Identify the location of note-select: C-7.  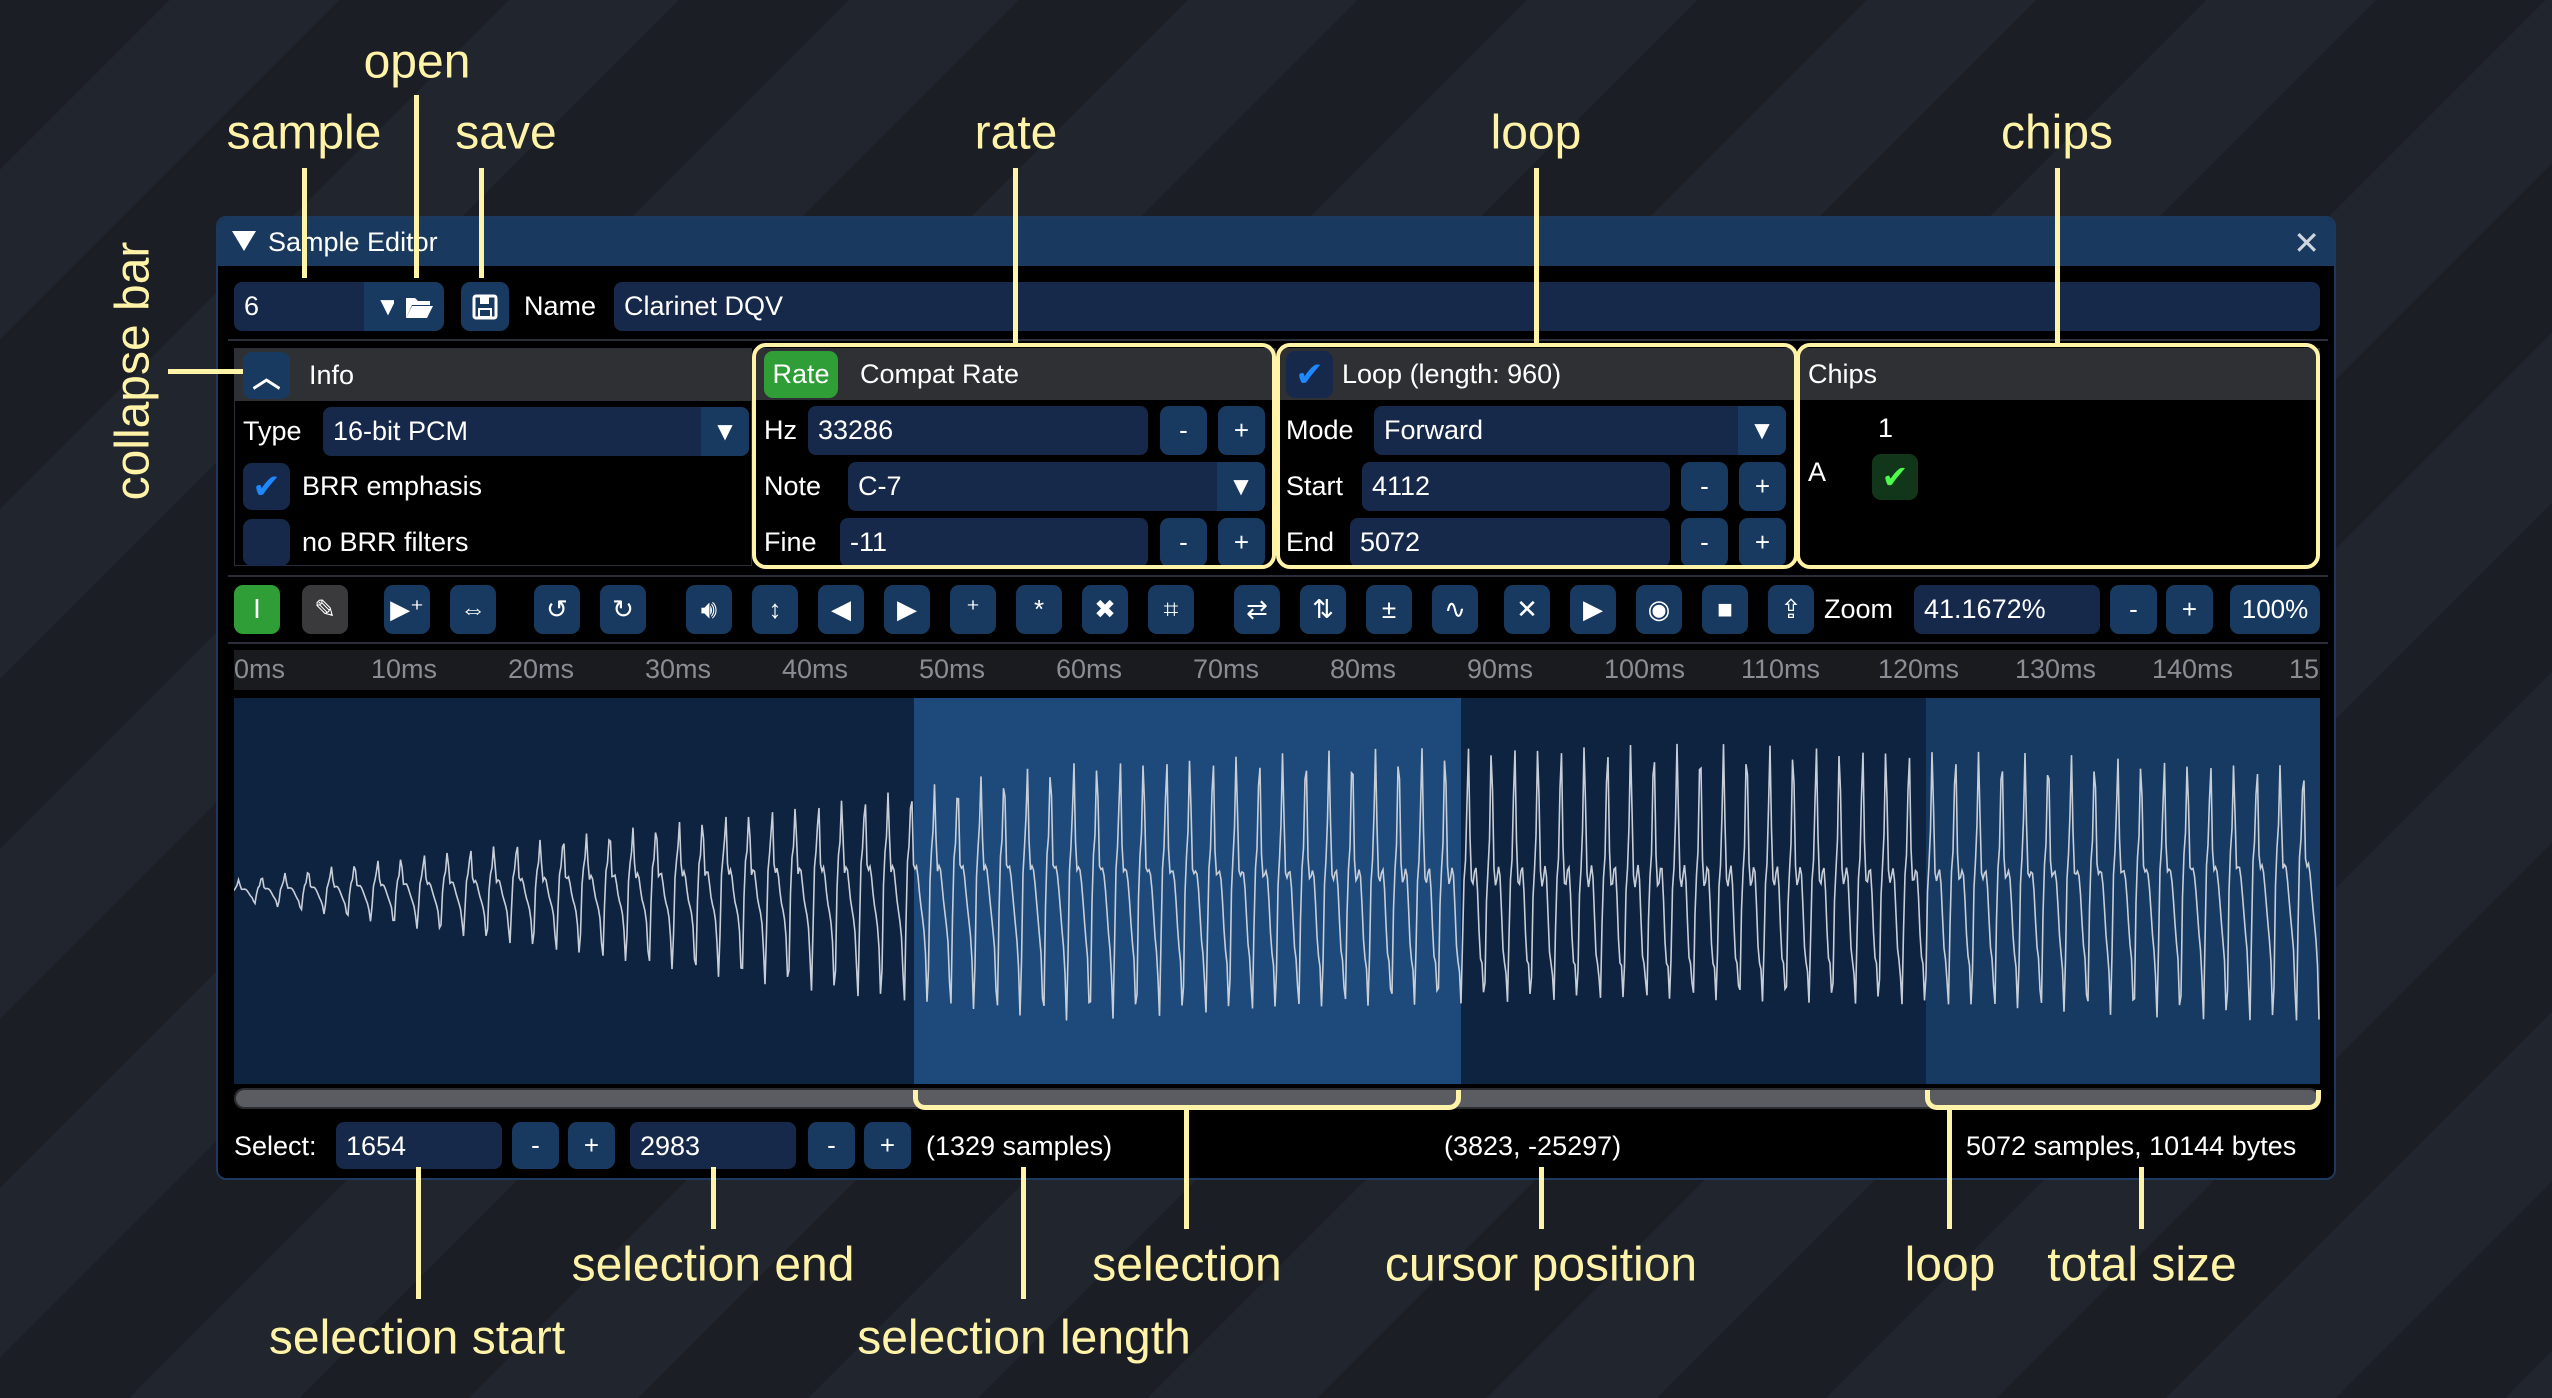
(1056, 486).